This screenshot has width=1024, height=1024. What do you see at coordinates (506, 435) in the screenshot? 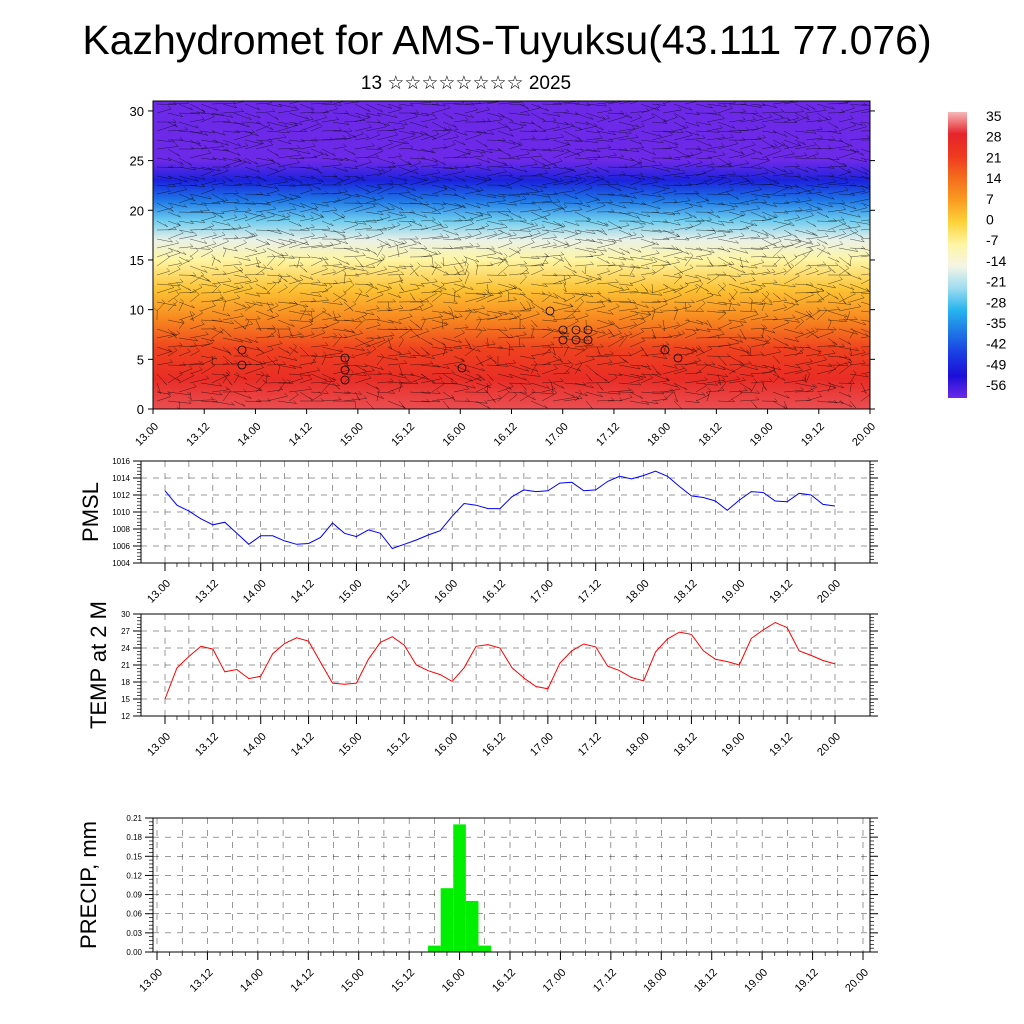
I see `heatmap-x-tick-label: 16.12` at bounding box center [506, 435].